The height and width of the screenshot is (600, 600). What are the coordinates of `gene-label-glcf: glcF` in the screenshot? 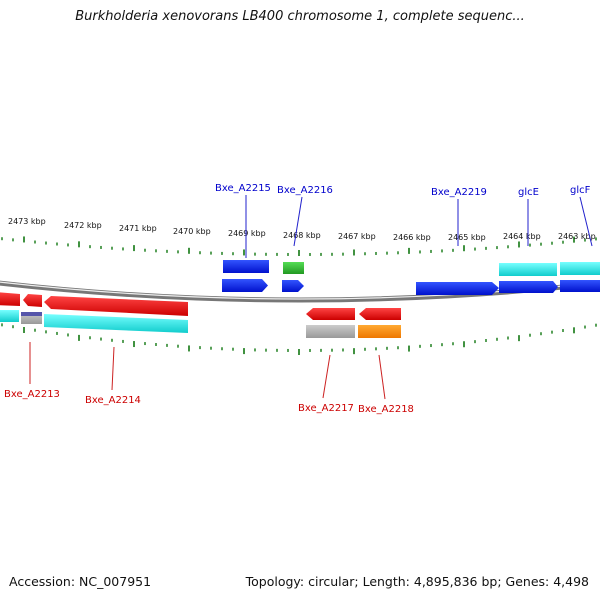 It's located at (580, 190).